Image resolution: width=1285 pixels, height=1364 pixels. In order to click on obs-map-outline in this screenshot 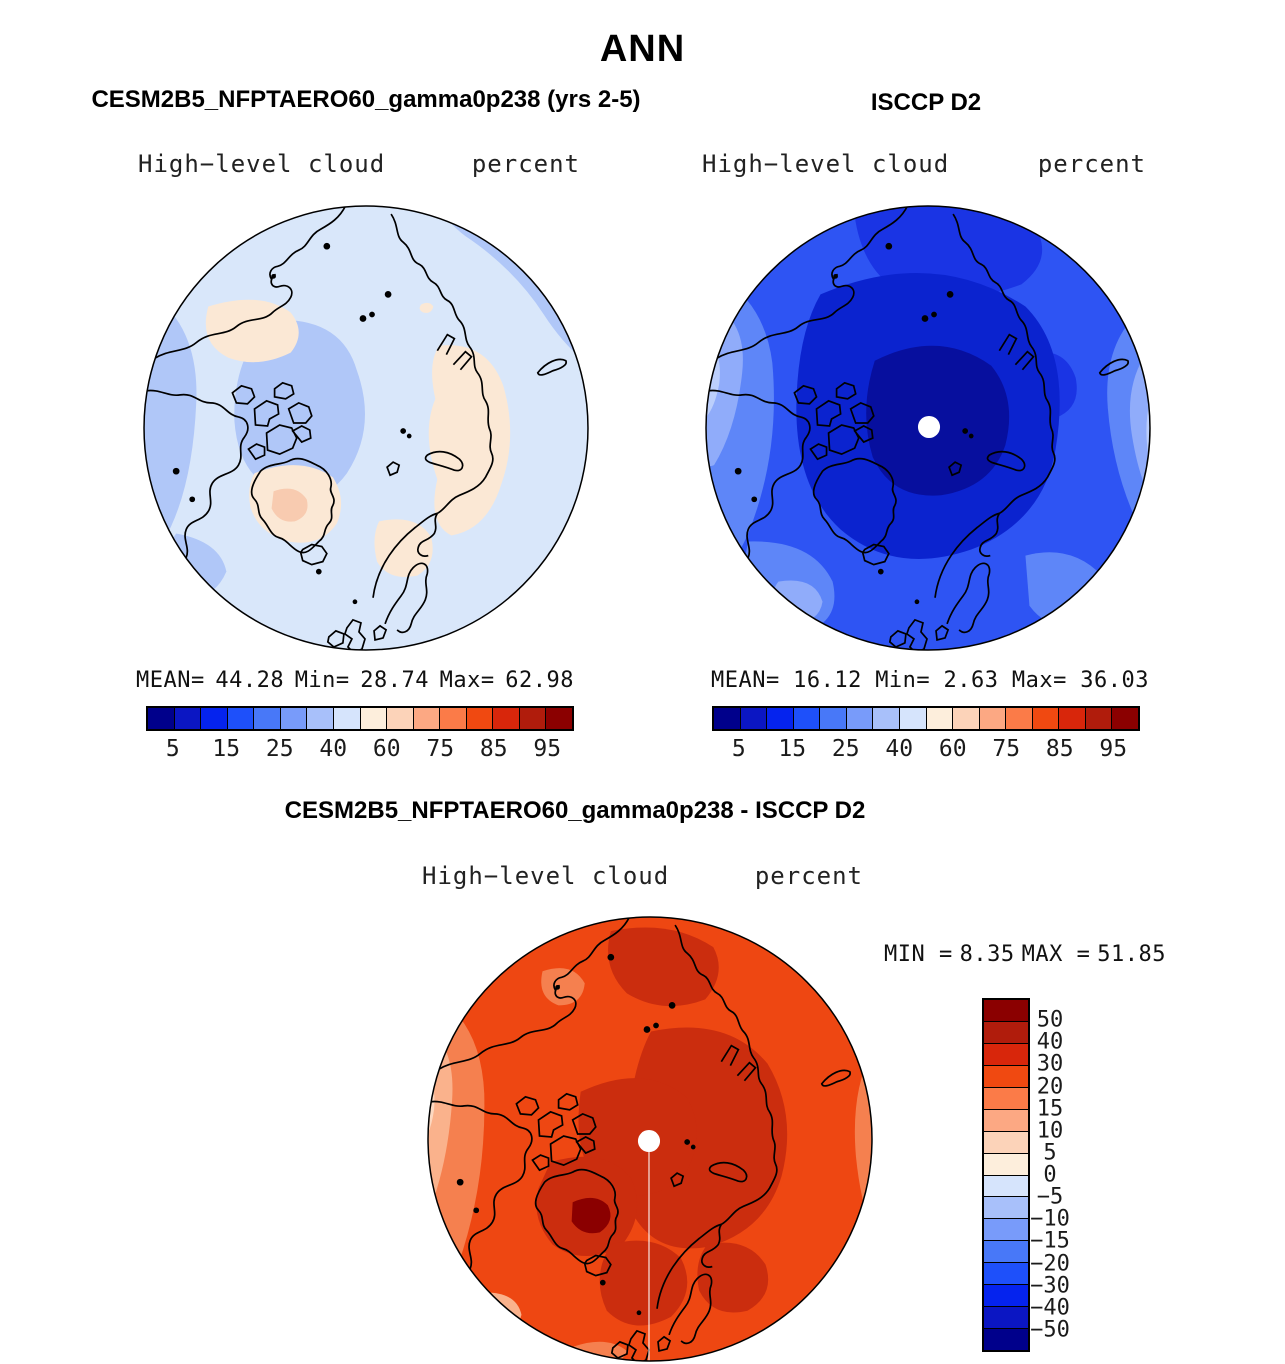, I will do `click(928, 428)`.